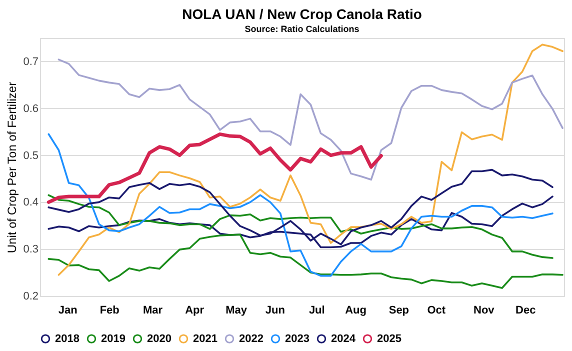 This screenshot has width=572, height=351. Describe the element at coordinates (355, 310) in the screenshot. I see `x-tick-label: Aug` at that location.